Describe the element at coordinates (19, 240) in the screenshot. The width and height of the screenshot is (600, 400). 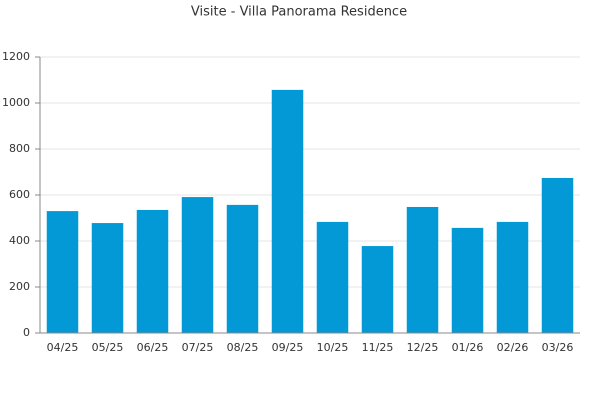
I see `y-tick-label: 400` at that location.